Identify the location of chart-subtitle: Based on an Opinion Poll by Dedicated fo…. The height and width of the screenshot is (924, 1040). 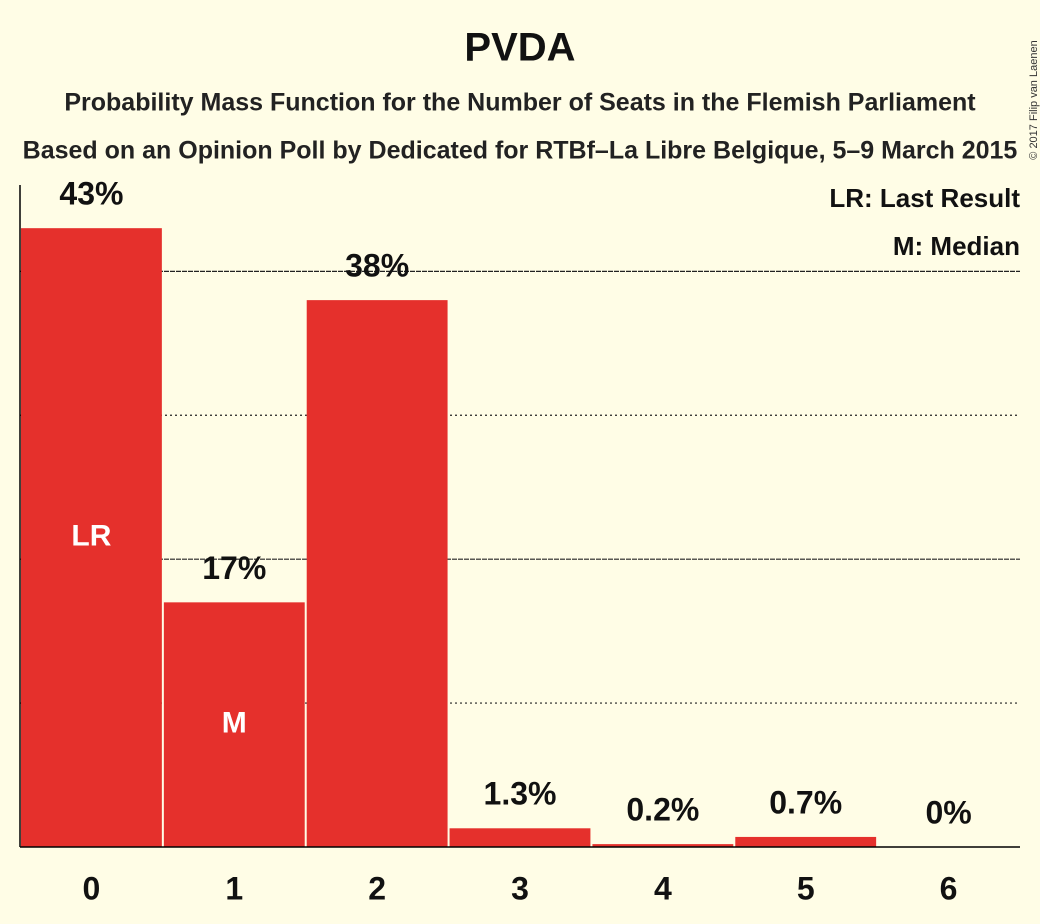
(520, 151).